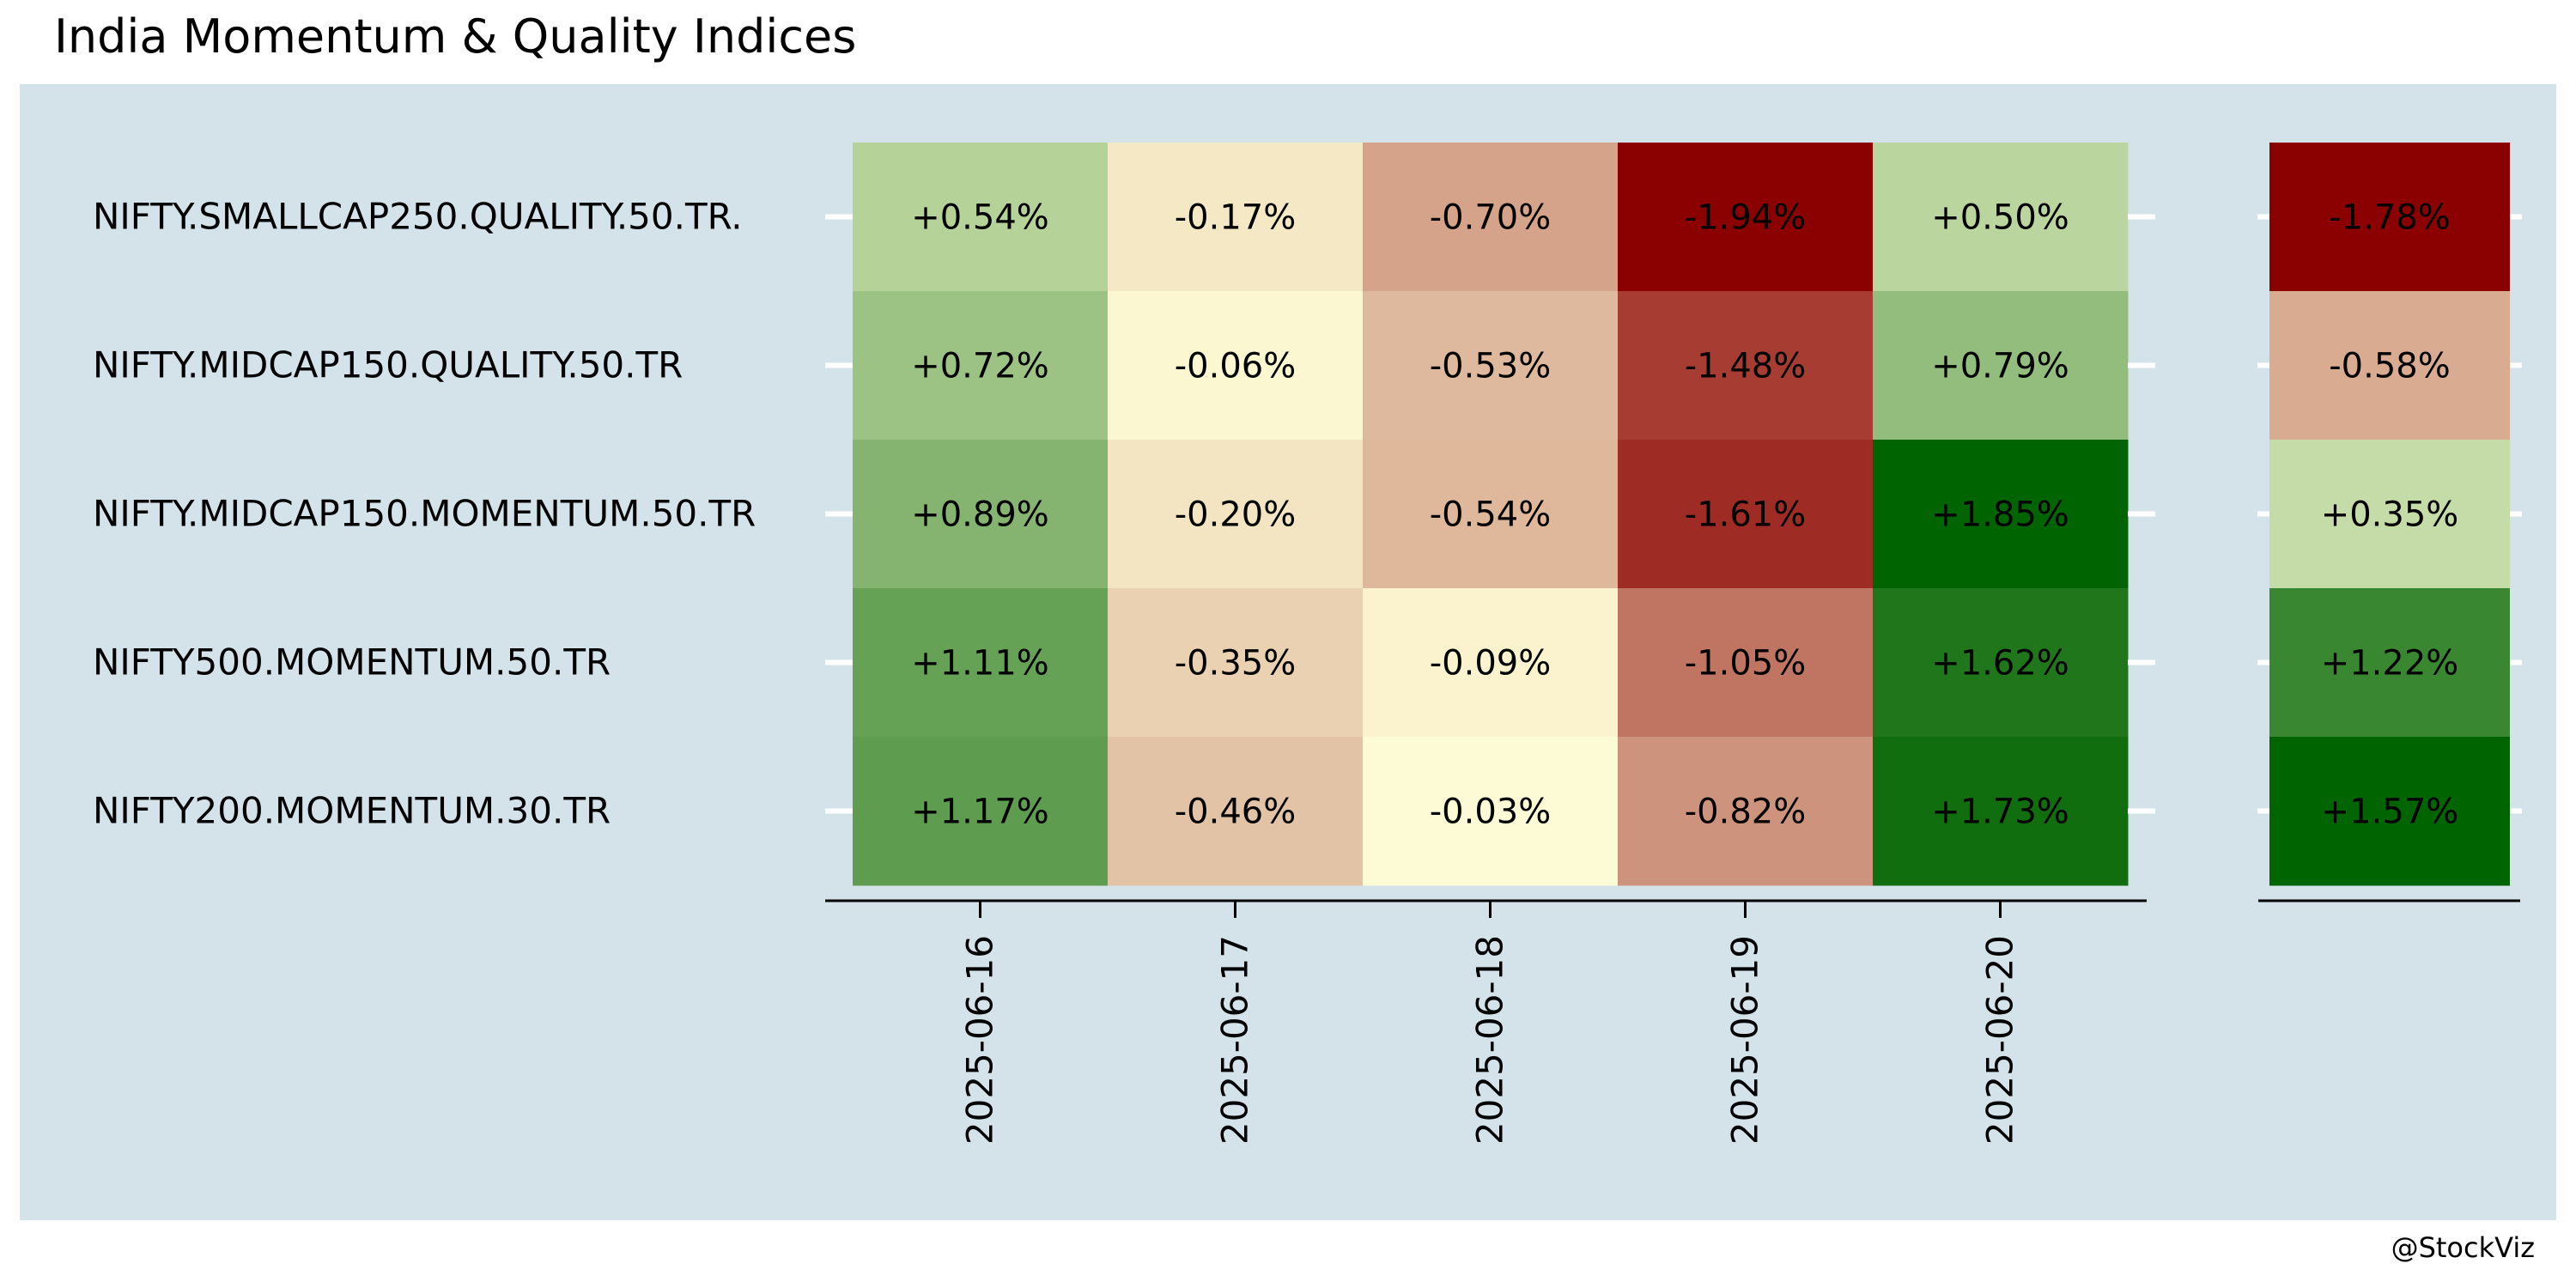 The height and width of the screenshot is (1288, 2576). What do you see at coordinates (2000, 1040) in the screenshot?
I see `x-tick-label: 2025-06-20` at bounding box center [2000, 1040].